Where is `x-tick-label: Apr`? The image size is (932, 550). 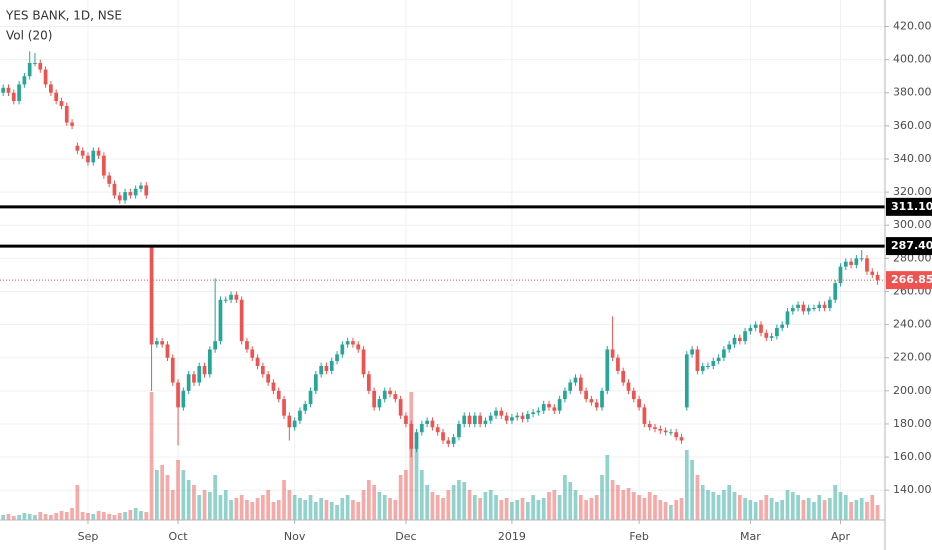 x-tick-label: Apr is located at coordinates (841, 536).